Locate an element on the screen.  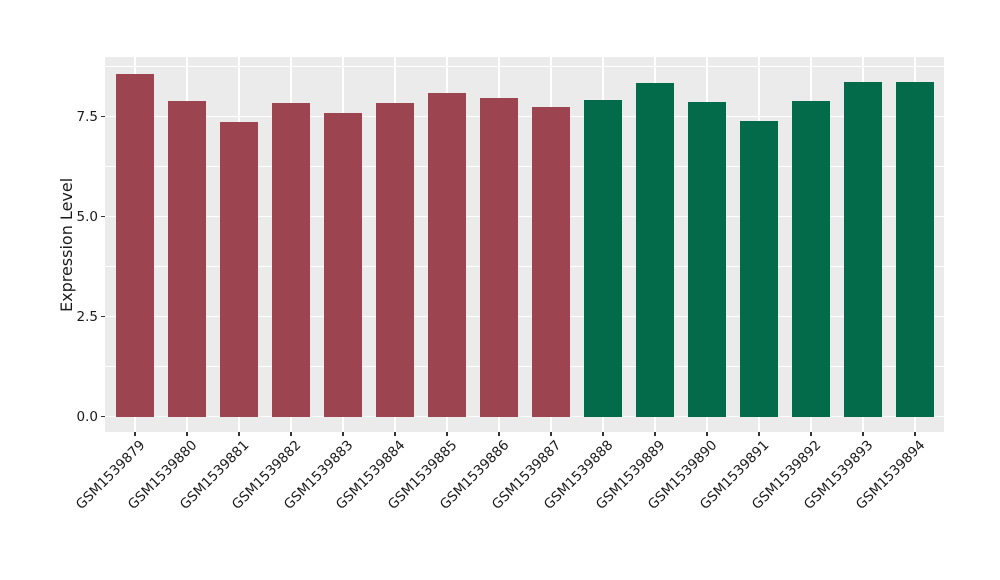
y-tick-label: 2.5 is located at coordinates (87, 316).